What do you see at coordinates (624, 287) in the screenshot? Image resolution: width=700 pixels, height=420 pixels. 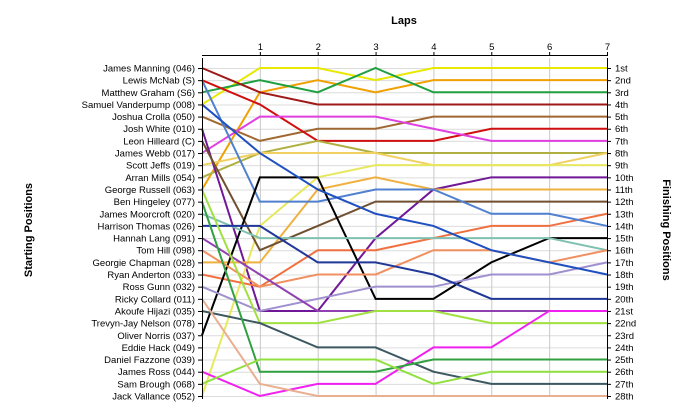 I see `finishing-position-label: 19th` at bounding box center [624, 287].